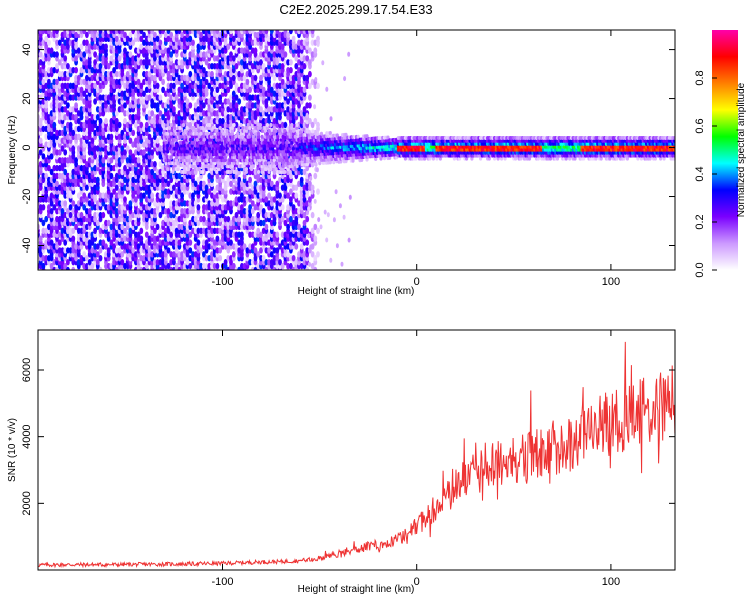  Describe the element at coordinates (356, 9) in the screenshot. I see `chart-title: C2E2.2025.299.17.54.E33` at that location.